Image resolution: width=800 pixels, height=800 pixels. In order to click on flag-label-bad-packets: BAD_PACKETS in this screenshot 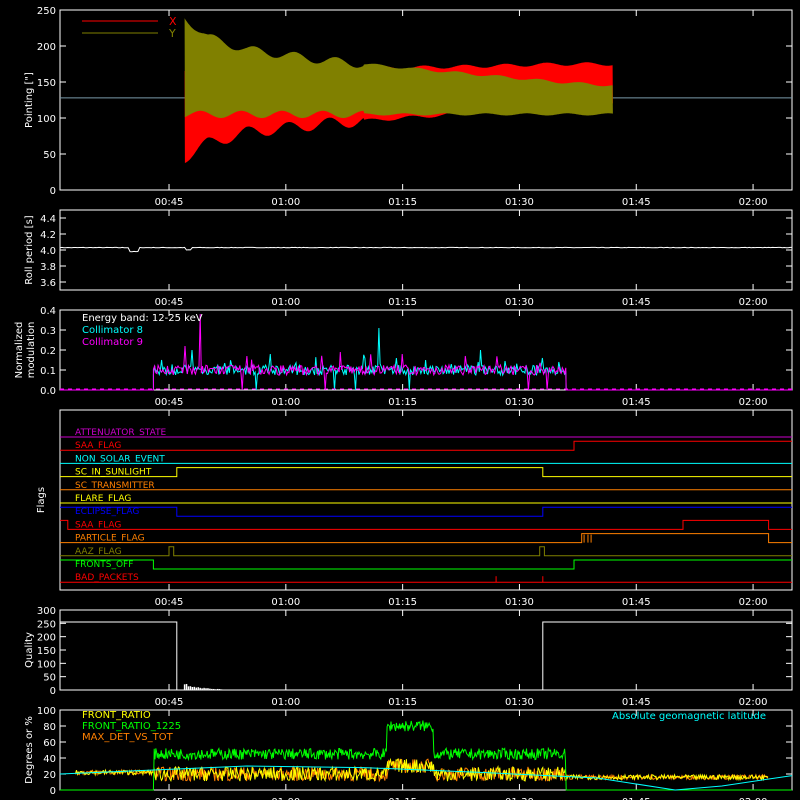, I will do `click(107, 578)`.